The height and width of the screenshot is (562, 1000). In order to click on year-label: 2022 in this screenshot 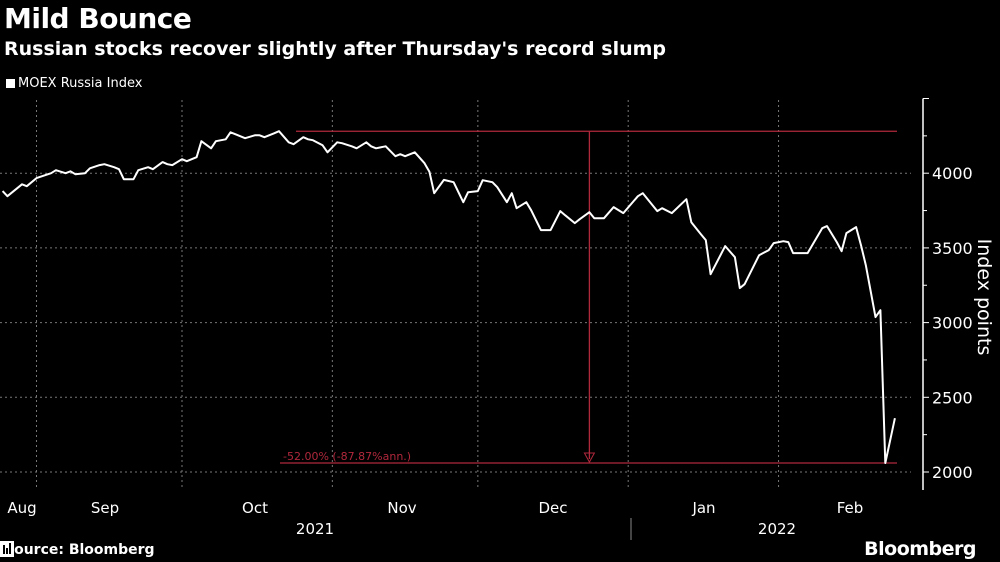, I will do `click(777, 529)`.